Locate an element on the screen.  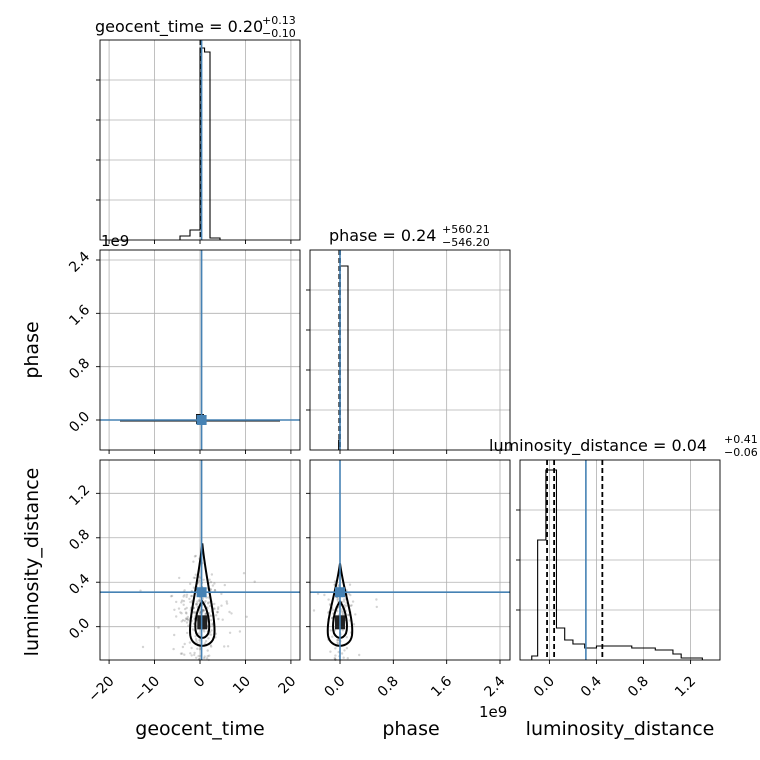
hist-ld-xtick-label-0: 0.0 is located at coordinates (544, 686).